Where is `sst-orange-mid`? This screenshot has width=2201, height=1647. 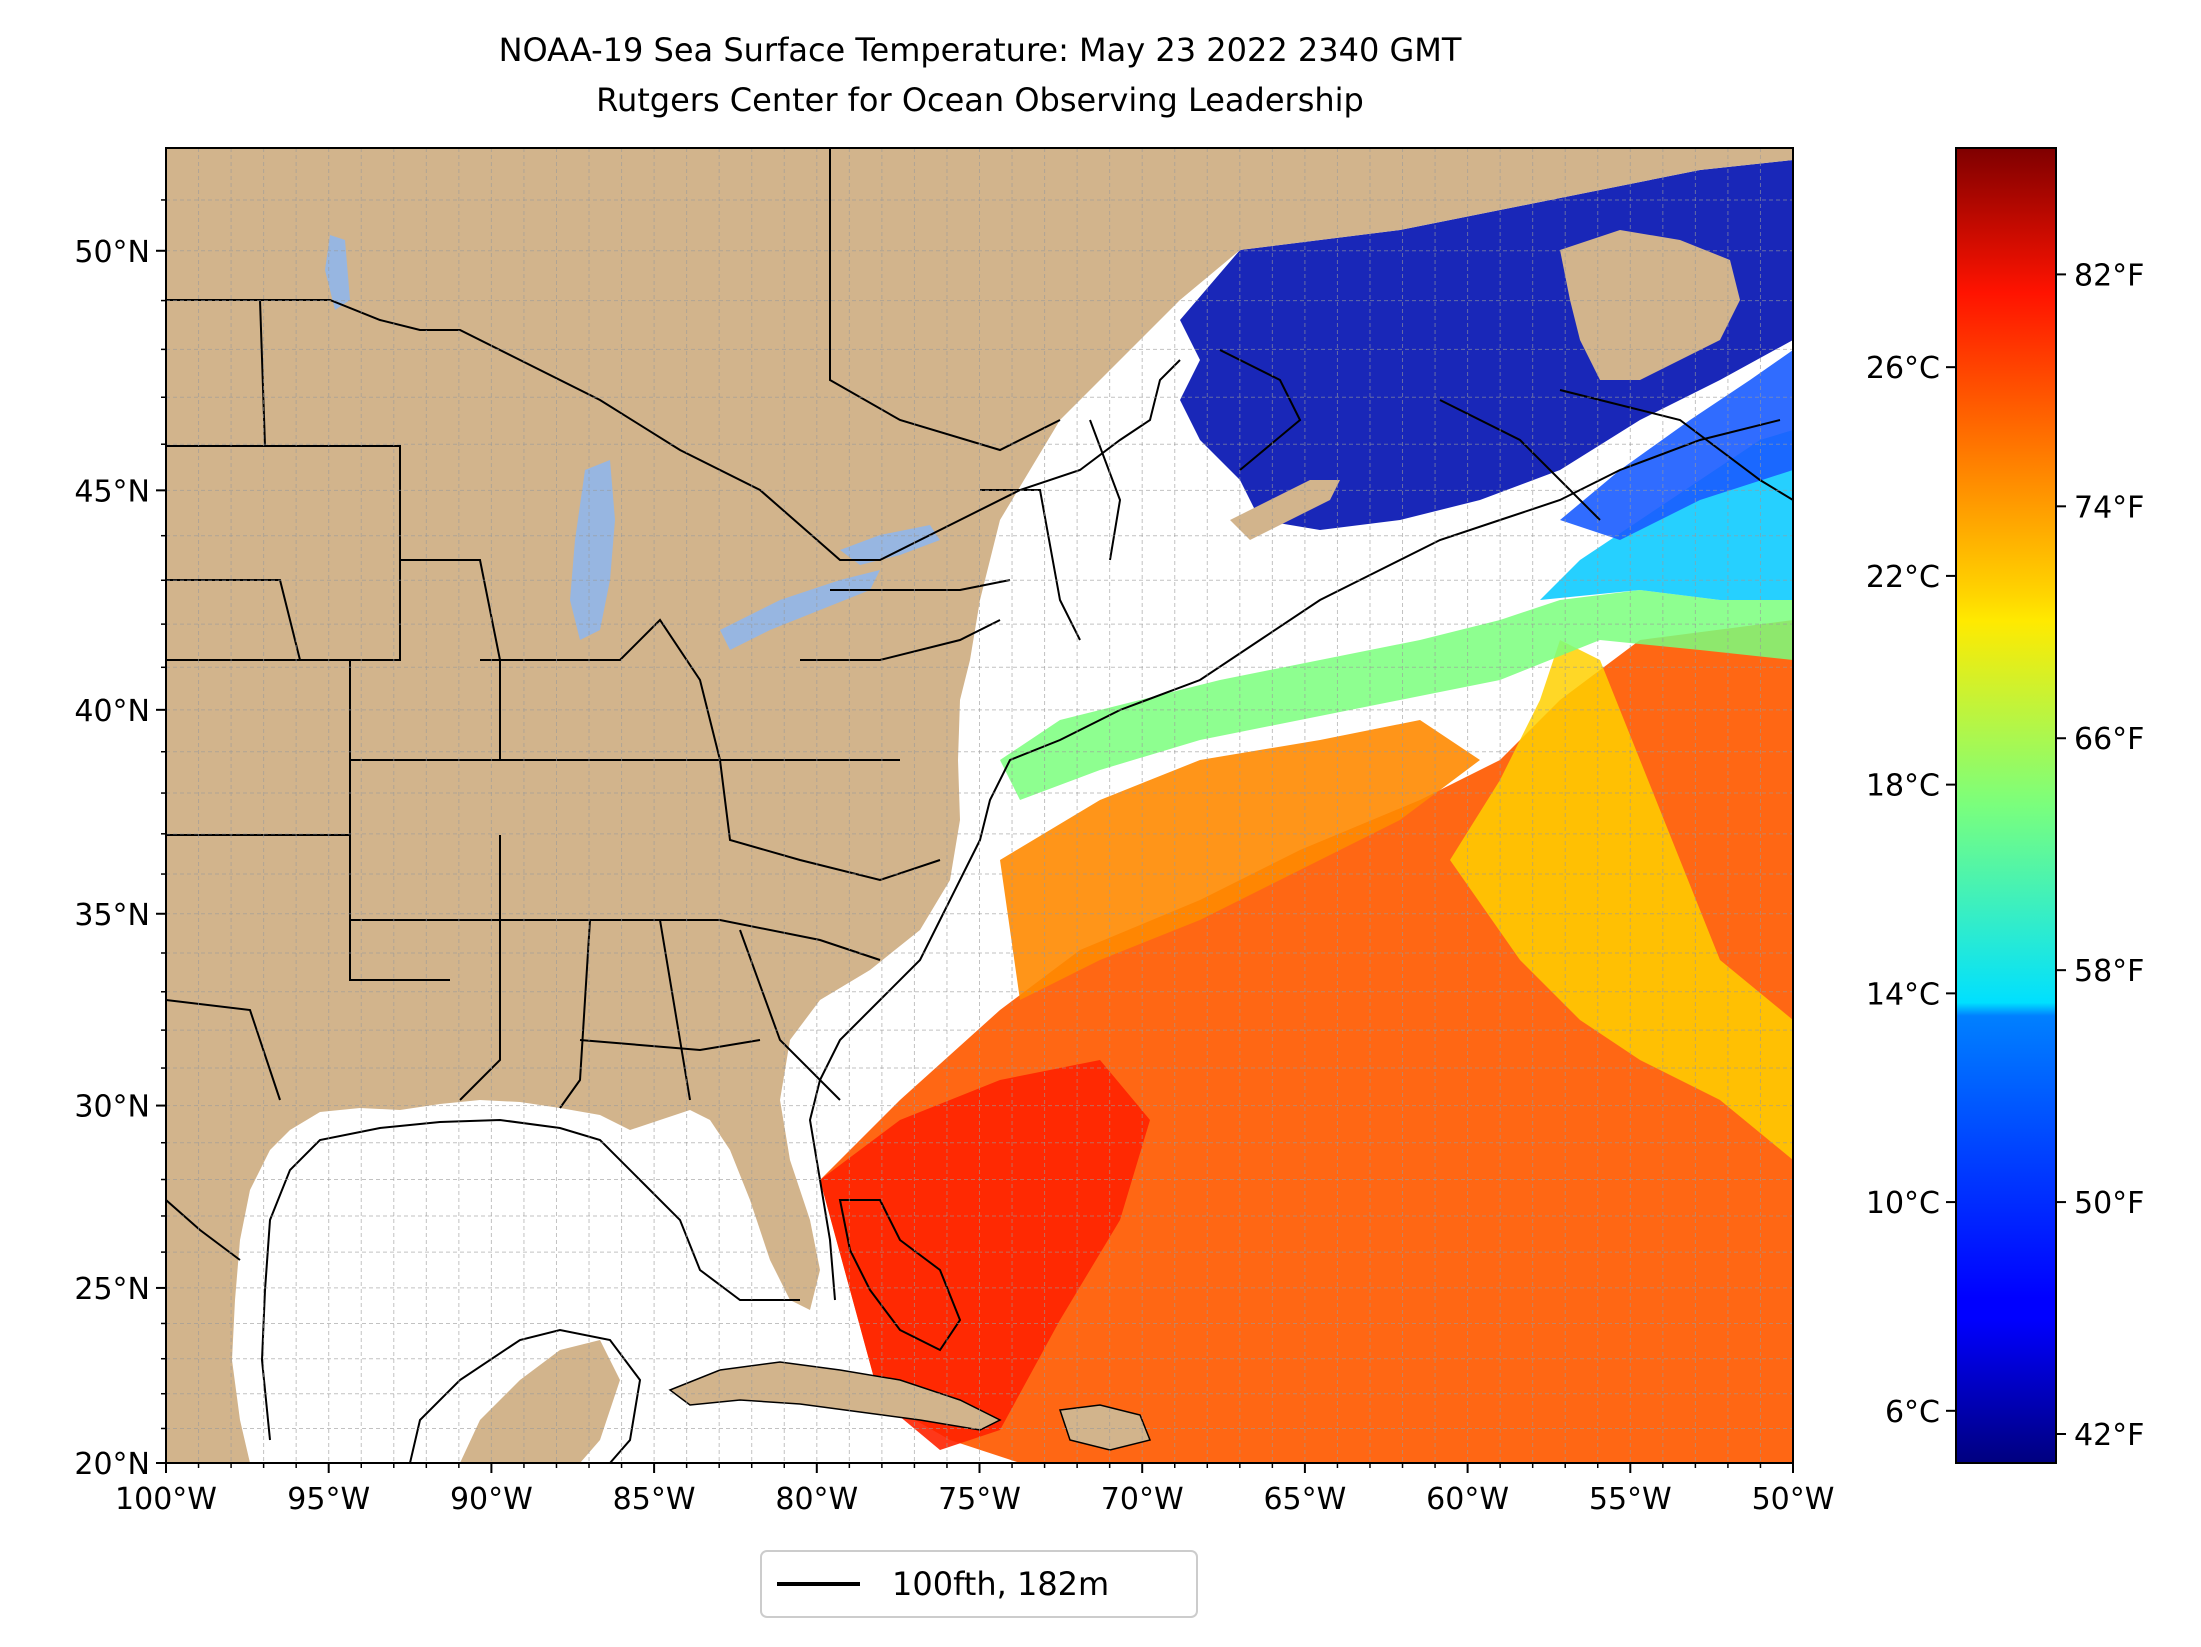
sst-orange-mid is located at coordinates (1240, 860).